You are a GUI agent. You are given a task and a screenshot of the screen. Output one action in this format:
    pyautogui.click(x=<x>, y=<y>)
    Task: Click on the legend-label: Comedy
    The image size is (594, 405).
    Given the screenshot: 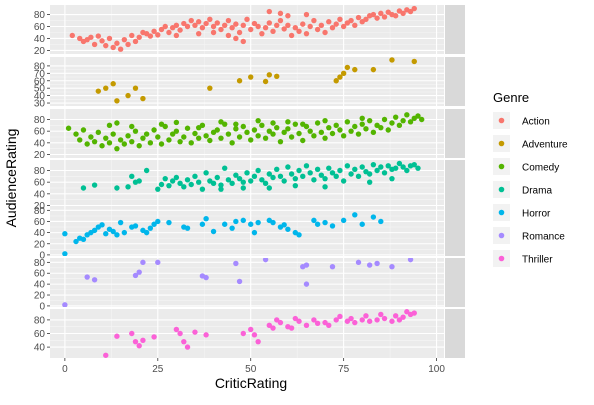 What is the action you would take?
    pyautogui.click(x=540, y=168)
    